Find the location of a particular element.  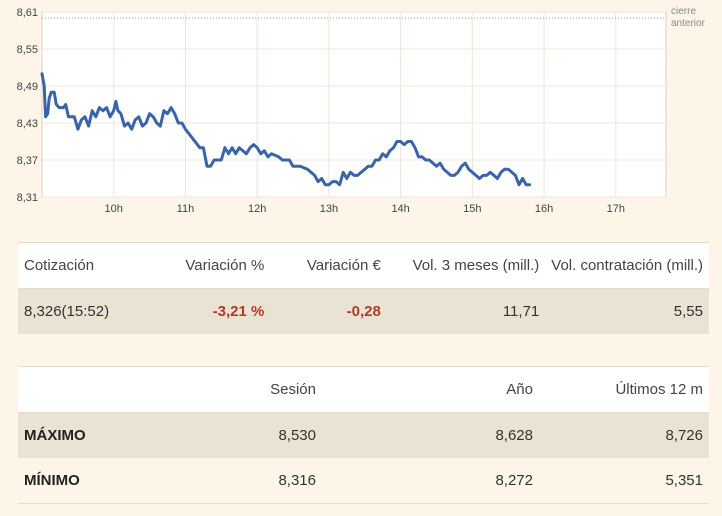

row-maximo: MÁXIMO 8,530 8,628 8,726 is located at coordinates (363, 435).